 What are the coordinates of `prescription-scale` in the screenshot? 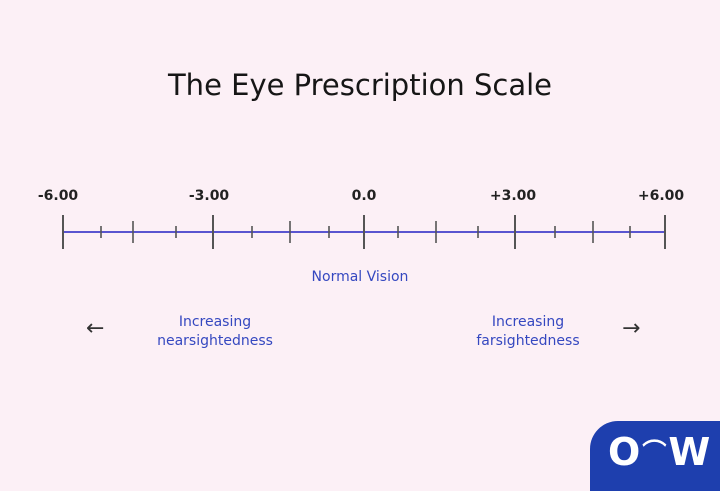 It's located at (364, 232).